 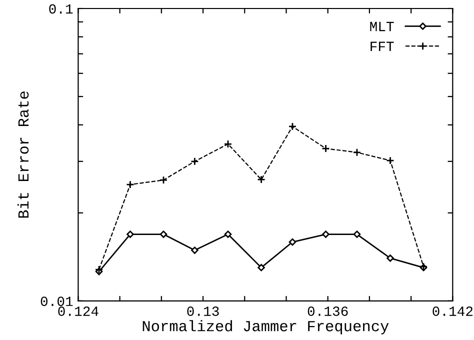 What do you see at coordinates (382, 46) in the screenshot?
I see `legend-label: FFT` at bounding box center [382, 46].